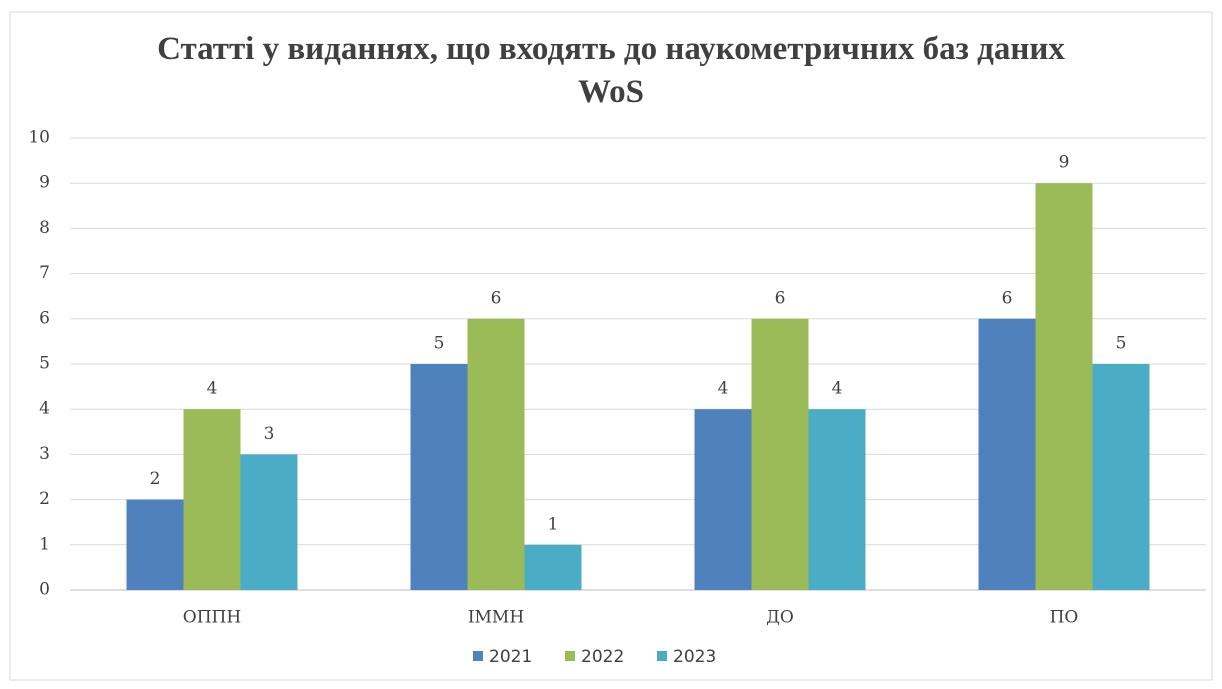 Image resolution: width=1222 pixels, height=689 pixels. I want to click on legend-label: 2023, so click(694, 657).